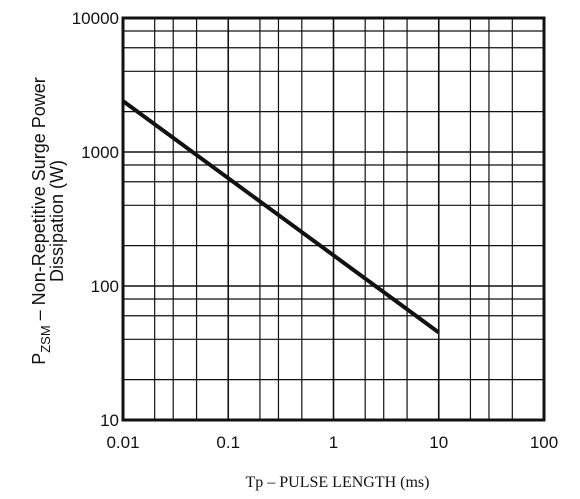 This screenshot has width=580, height=499. Describe the element at coordinates (338, 482) in the screenshot. I see `x-axis-label: Tp – PULSE LENGTH (ms)` at that location.